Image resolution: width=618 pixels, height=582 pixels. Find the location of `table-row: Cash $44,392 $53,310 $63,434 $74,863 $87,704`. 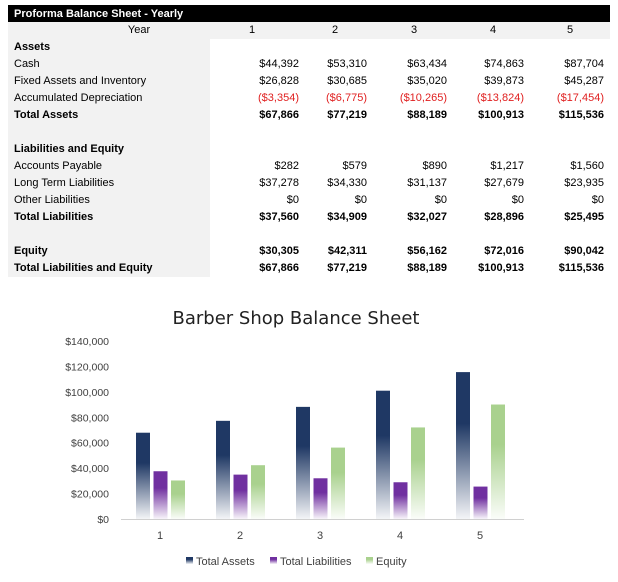

table-row: Cash $44,392 $53,310 $63,434 $74,863 $87,704 is located at coordinates (309, 64).